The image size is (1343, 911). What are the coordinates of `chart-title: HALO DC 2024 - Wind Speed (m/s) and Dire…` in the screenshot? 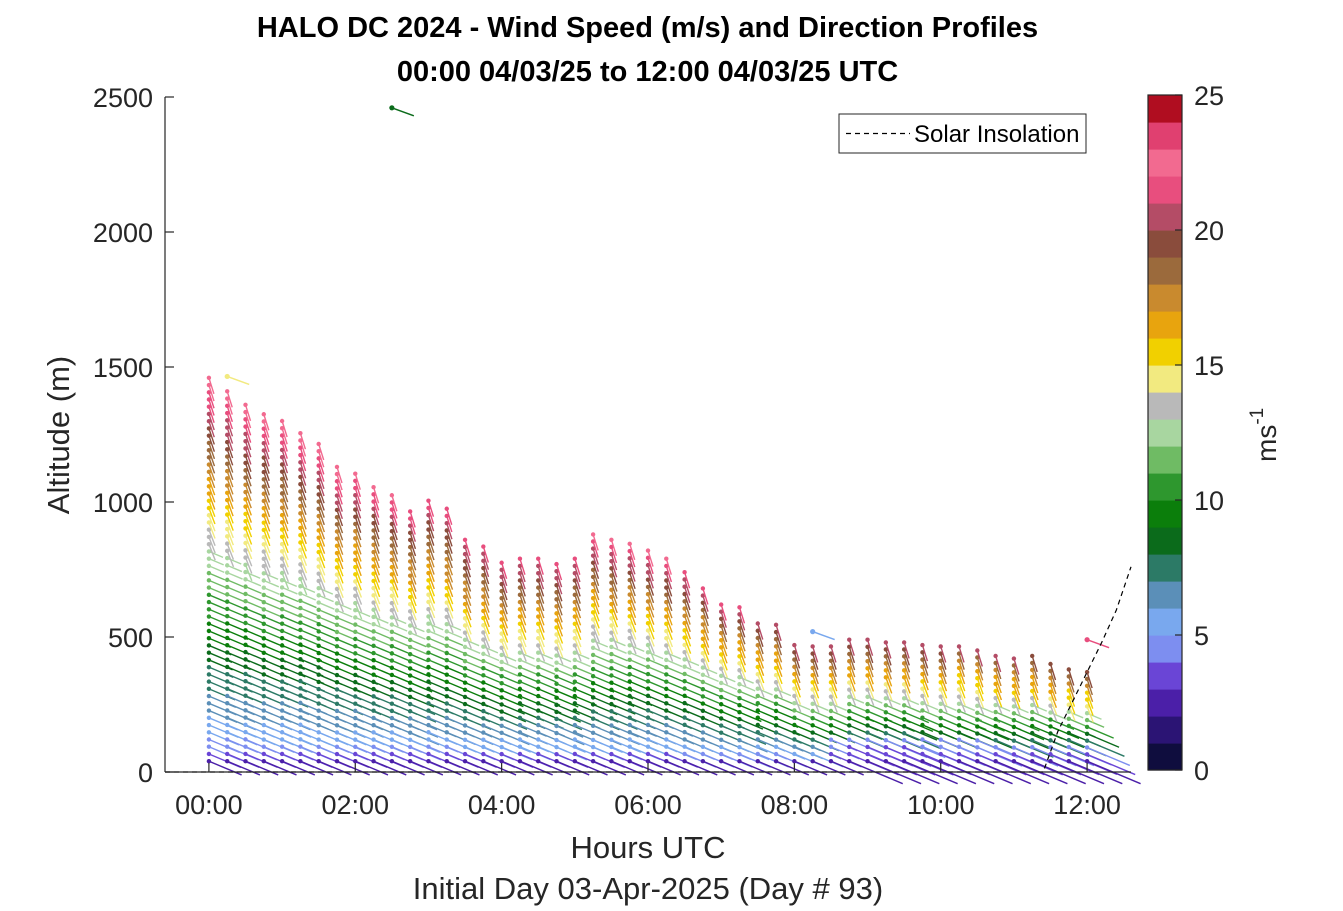 It's located at (647, 28).